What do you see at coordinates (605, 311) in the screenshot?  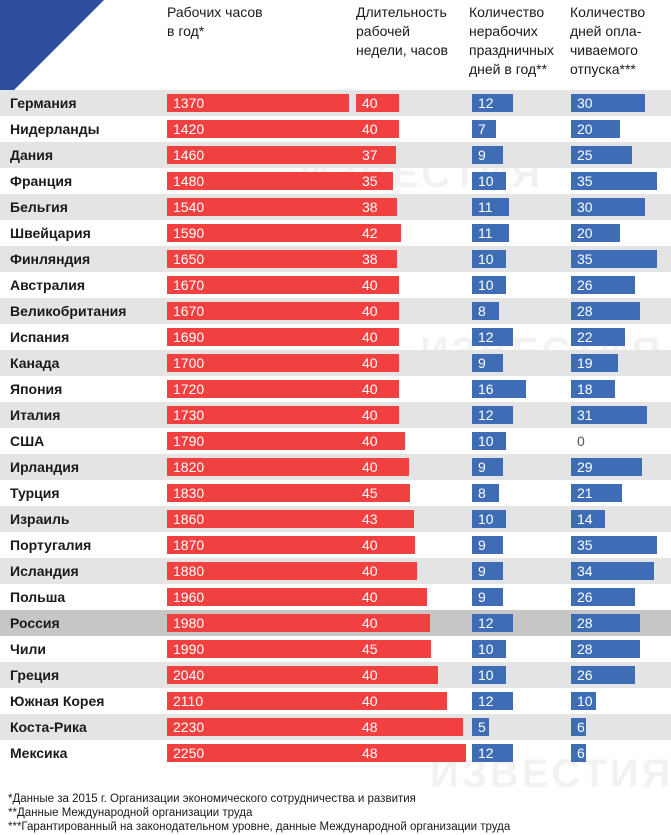 I see `vacation-bar: 28` at bounding box center [605, 311].